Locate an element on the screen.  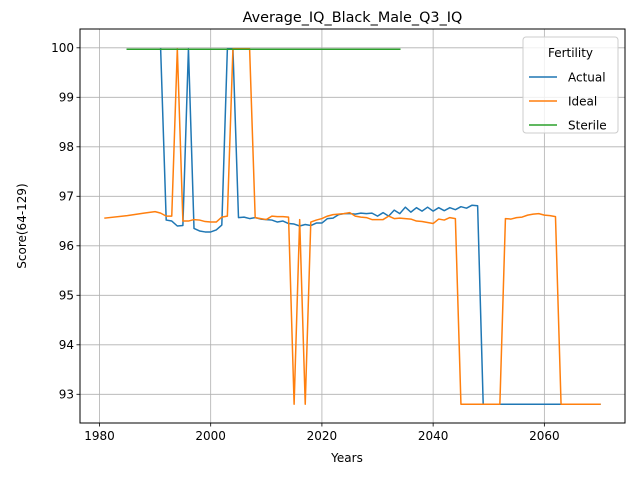
x-tick-label: 1980 is located at coordinates (99, 436).